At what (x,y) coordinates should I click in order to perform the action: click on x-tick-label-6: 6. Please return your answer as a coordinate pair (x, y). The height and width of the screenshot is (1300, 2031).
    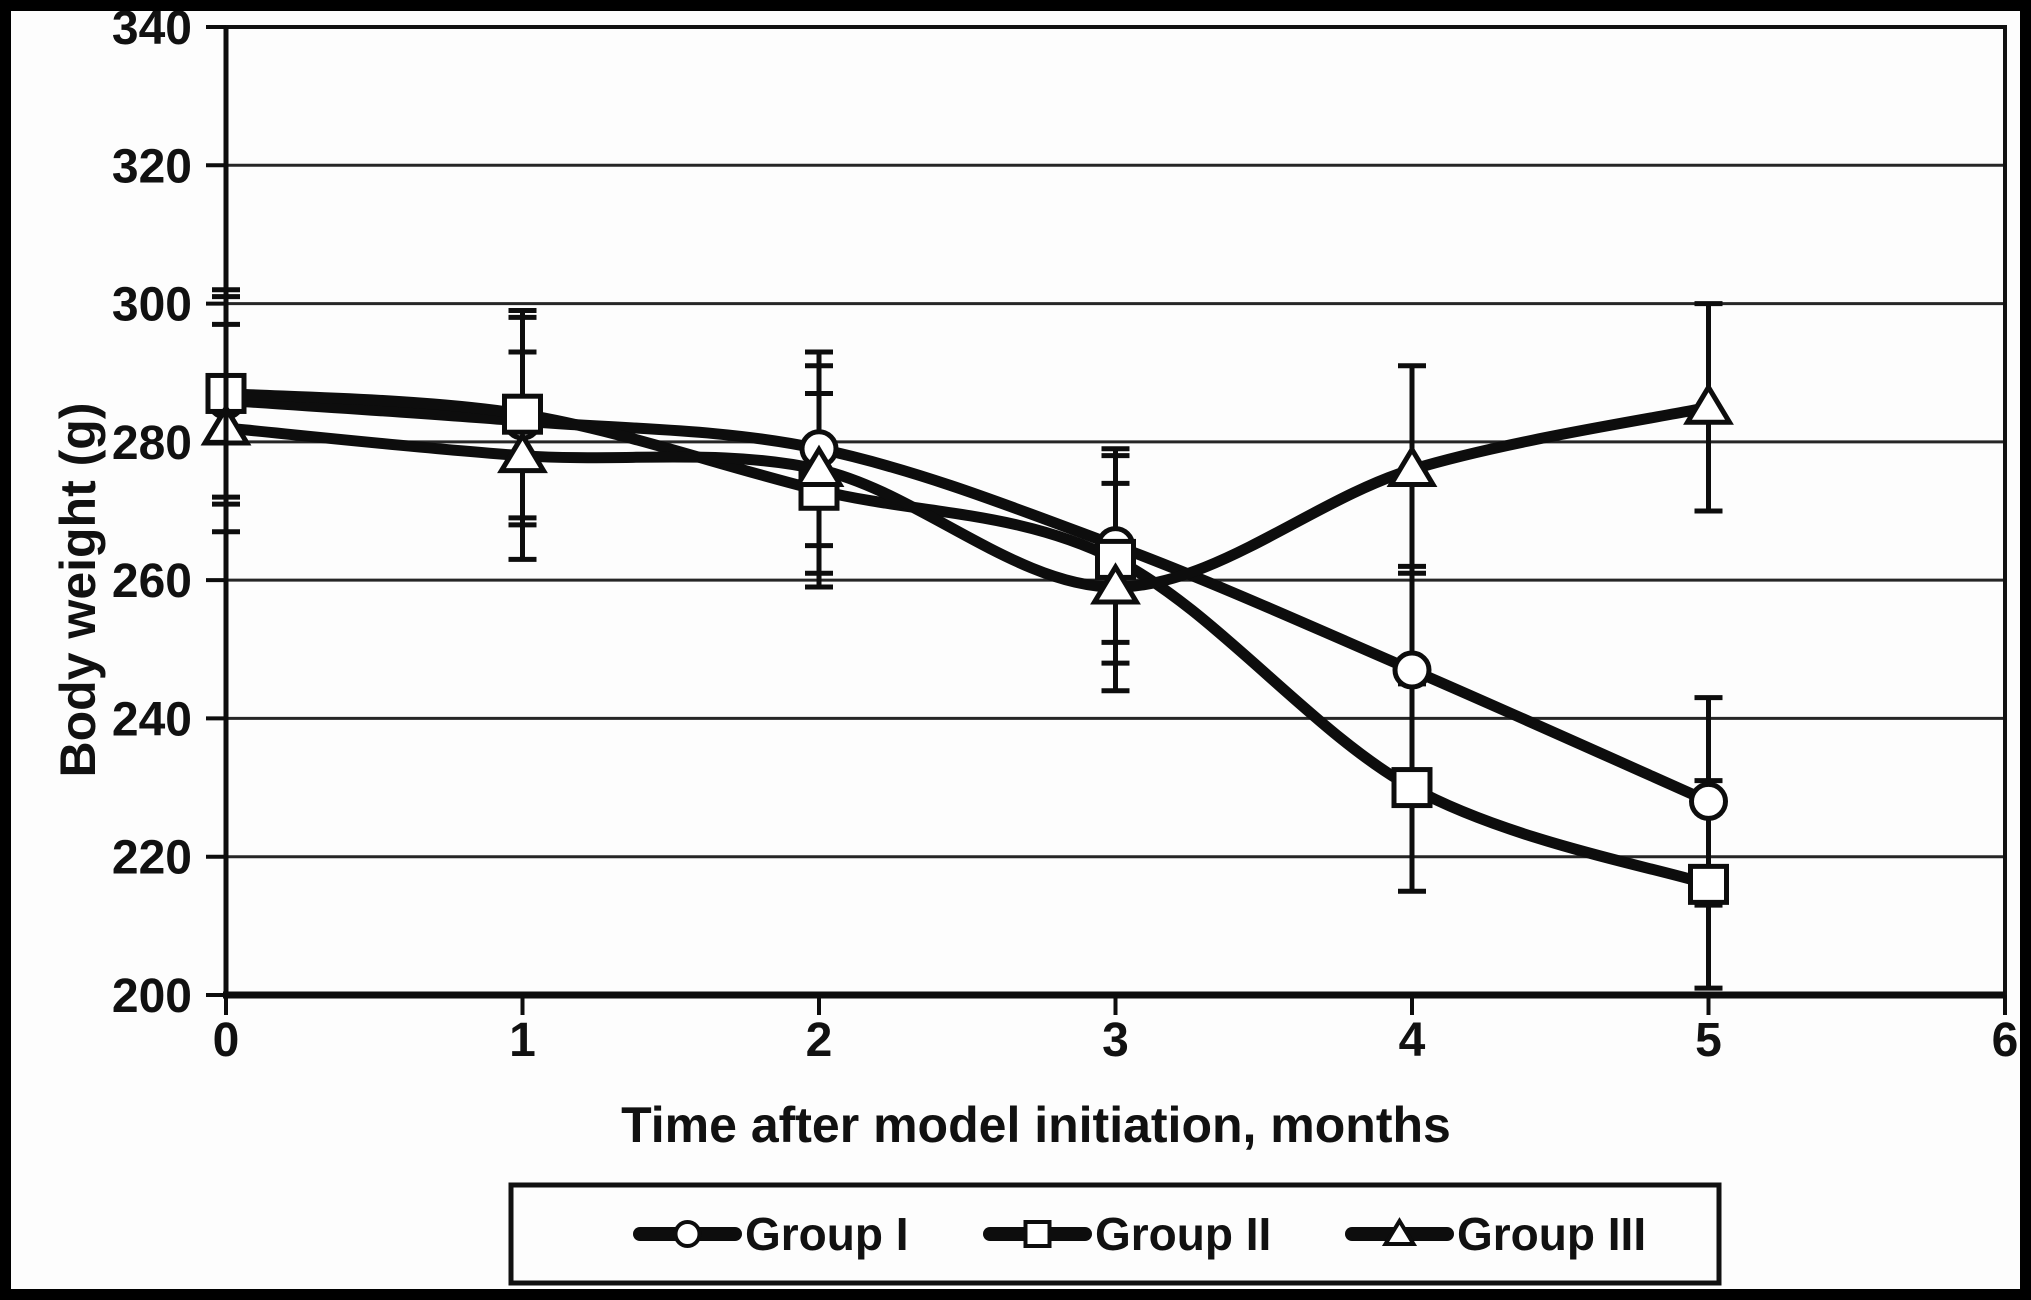
    Looking at the image, I should click on (2005, 1040).